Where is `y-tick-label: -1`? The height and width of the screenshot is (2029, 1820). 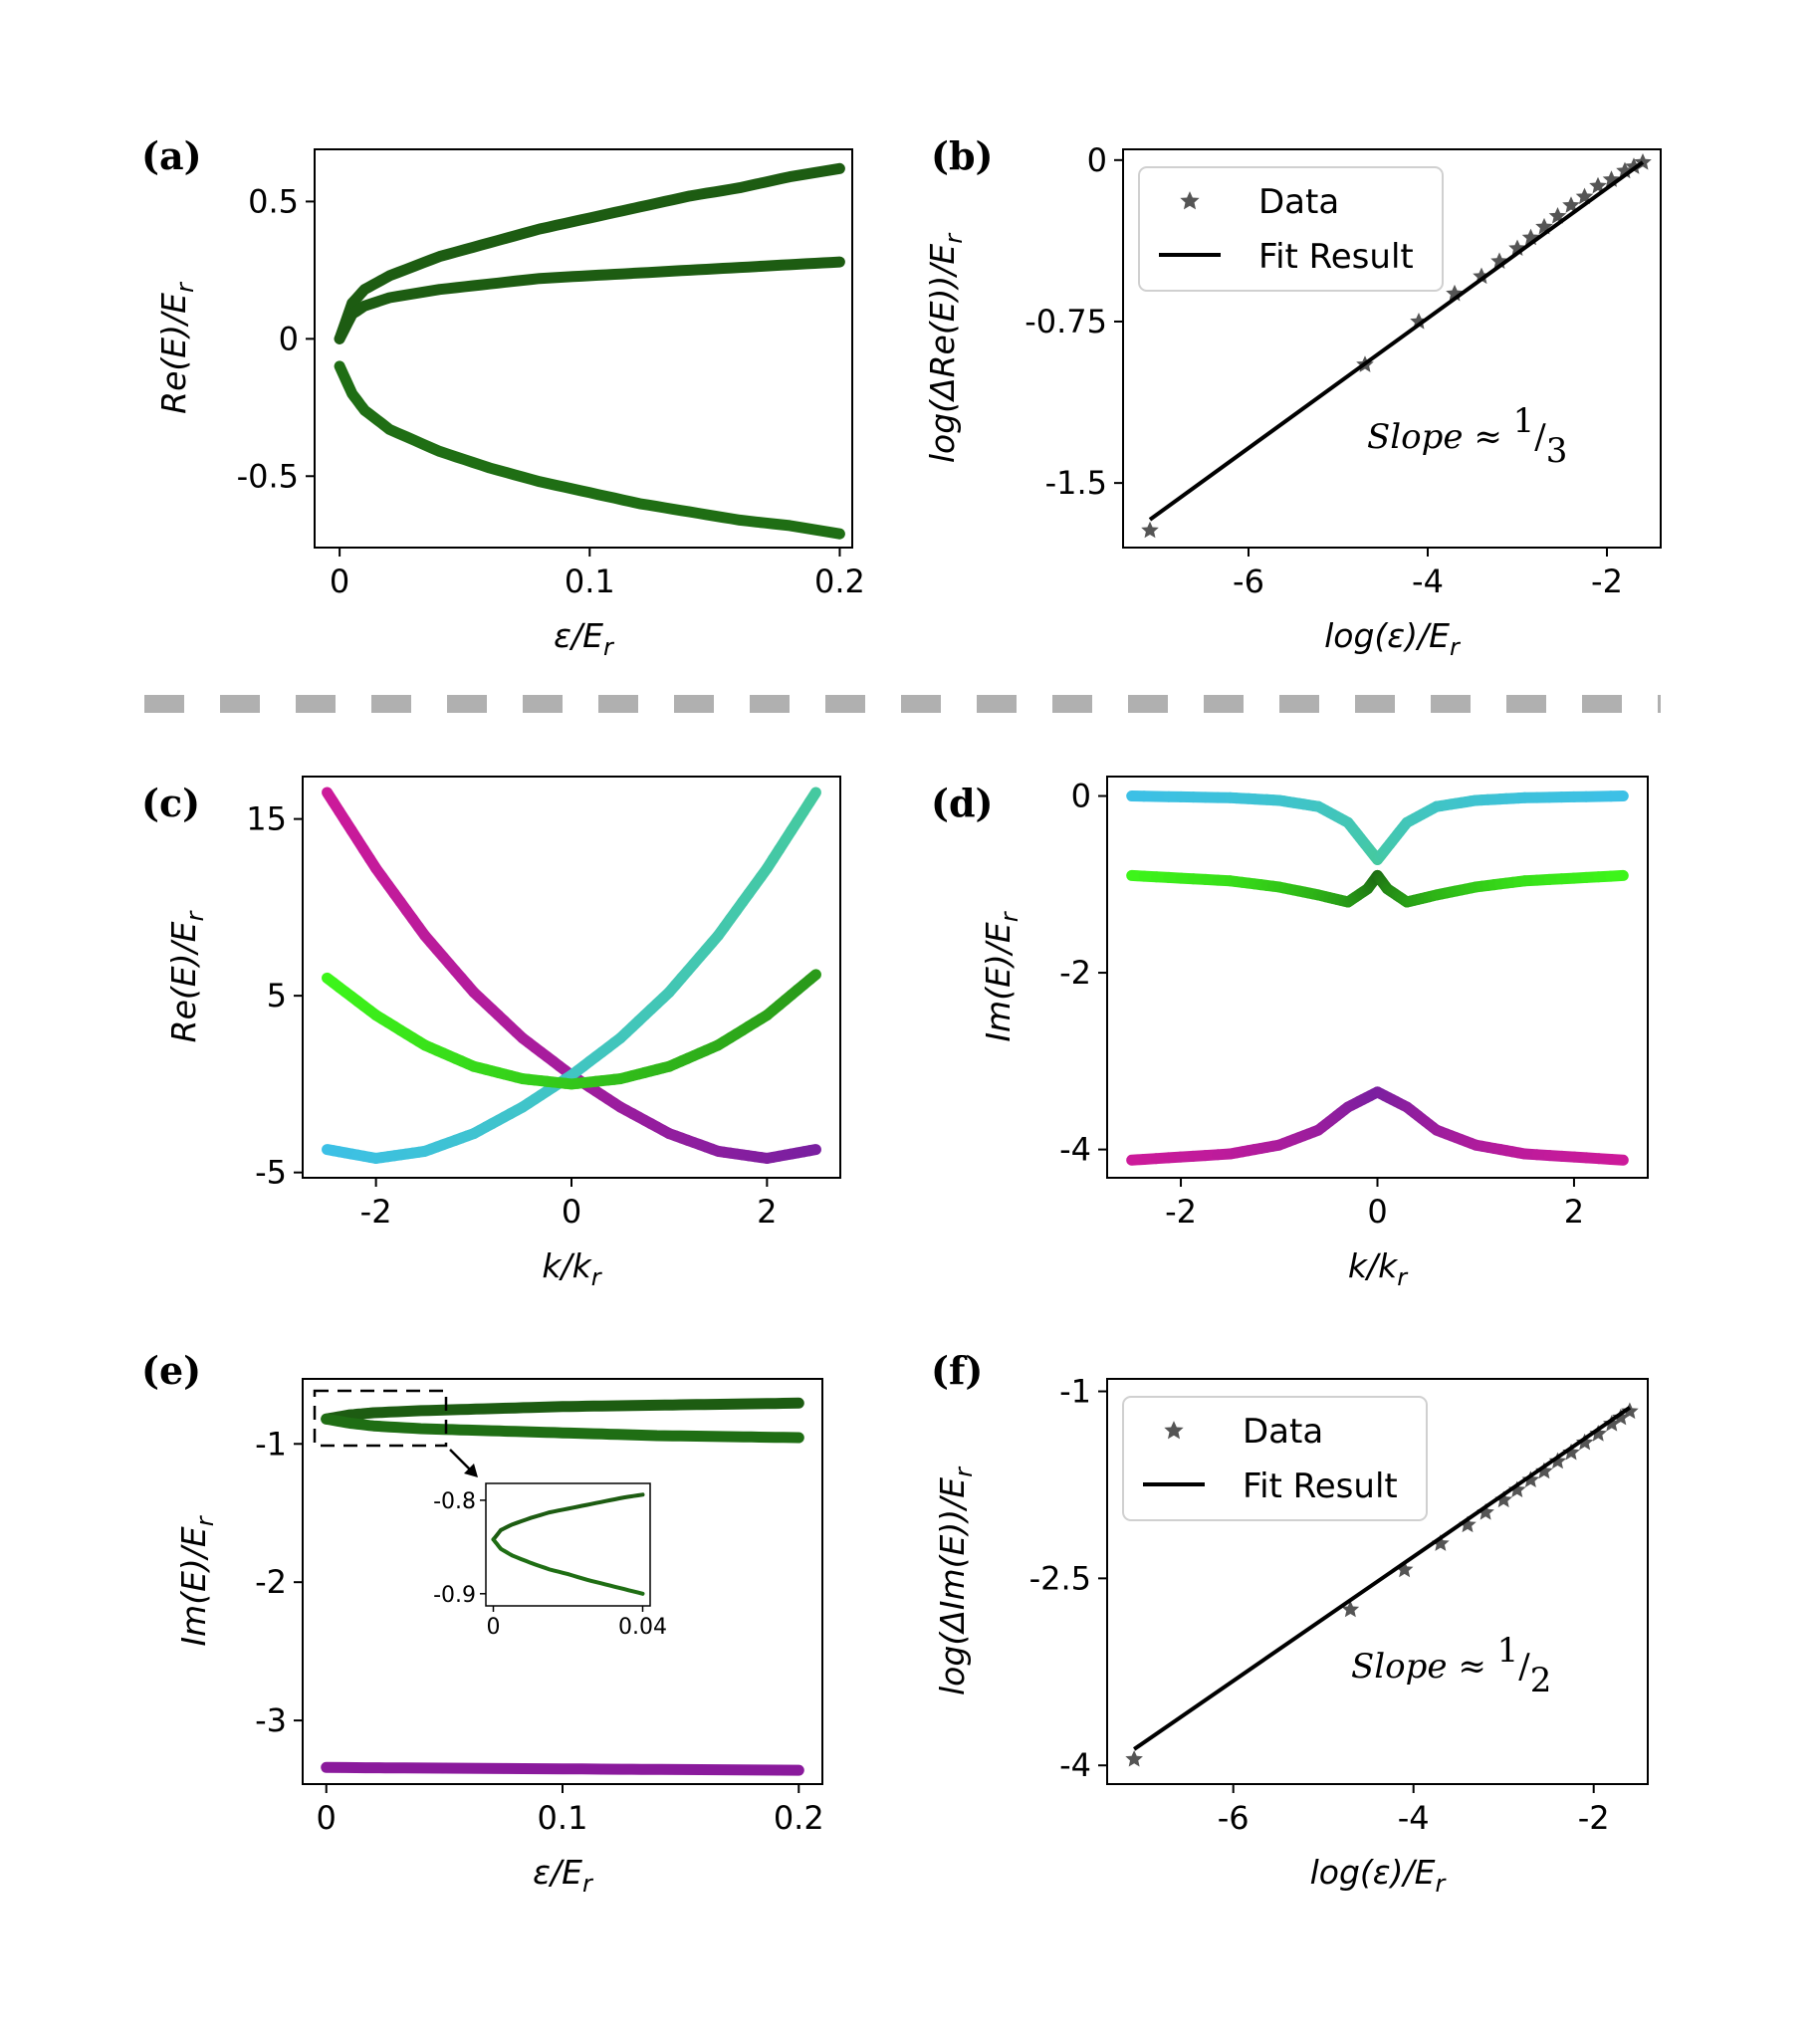 y-tick-label: -1 is located at coordinates (271, 1444).